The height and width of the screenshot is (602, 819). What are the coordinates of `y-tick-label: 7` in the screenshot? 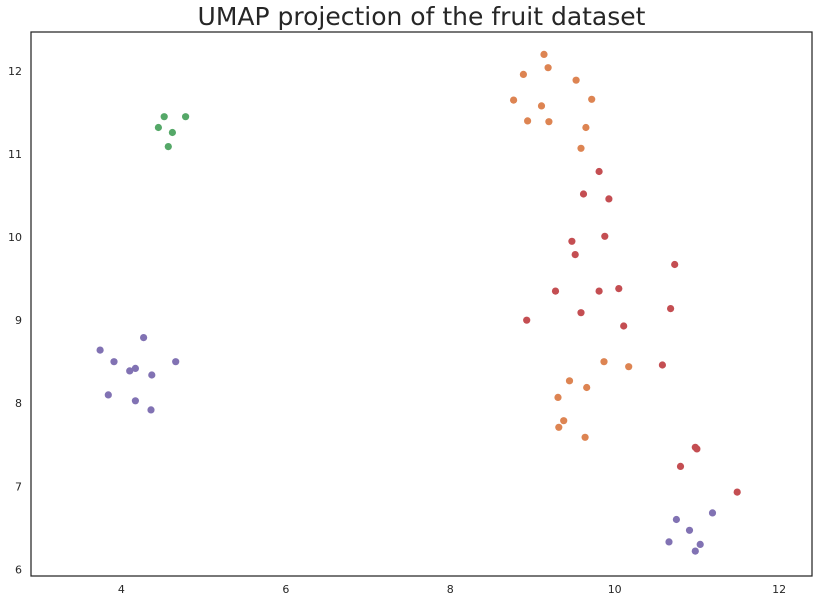 It's located at (18, 486).